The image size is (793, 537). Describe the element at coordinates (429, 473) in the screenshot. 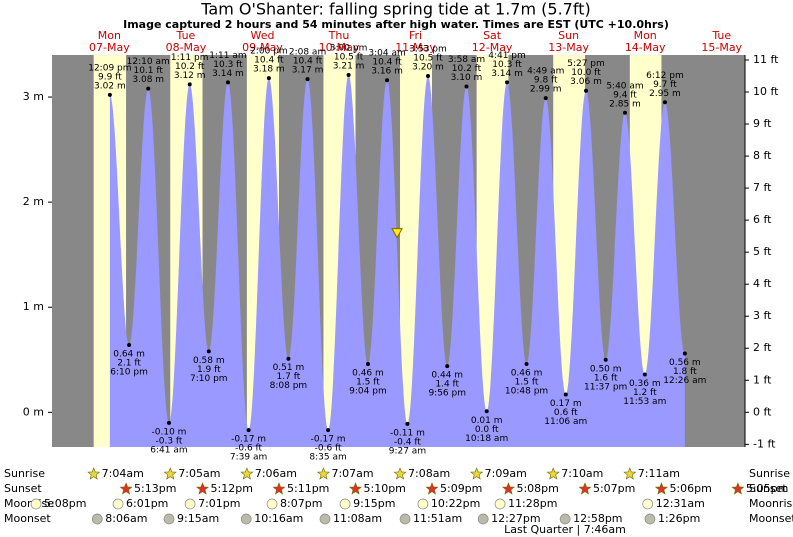

I see `row-time: 7:08am` at that location.